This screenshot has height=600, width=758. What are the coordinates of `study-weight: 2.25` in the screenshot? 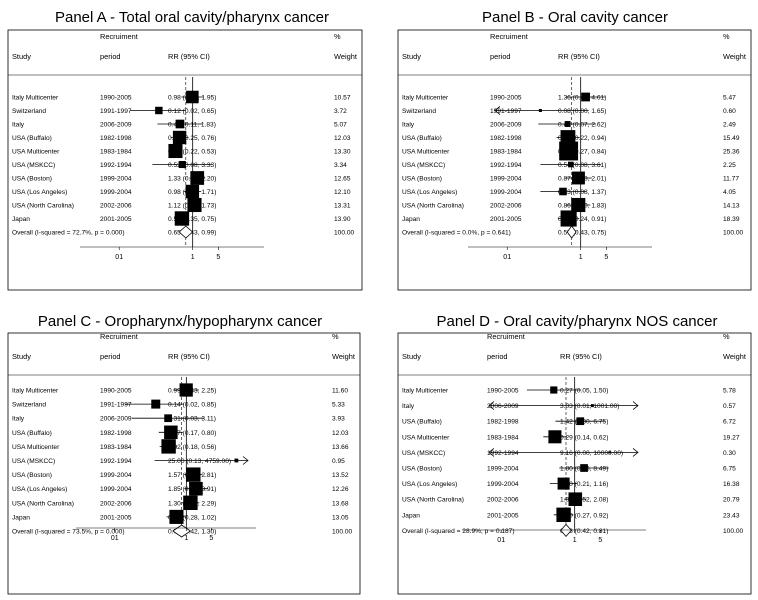 It's located at (729, 165).